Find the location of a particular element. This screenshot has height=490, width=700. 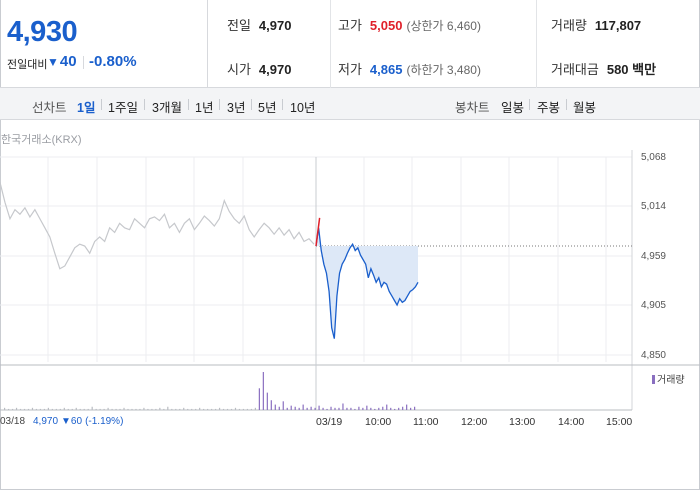

line-chart-label: 선차트 is located at coordinates (49, 108).